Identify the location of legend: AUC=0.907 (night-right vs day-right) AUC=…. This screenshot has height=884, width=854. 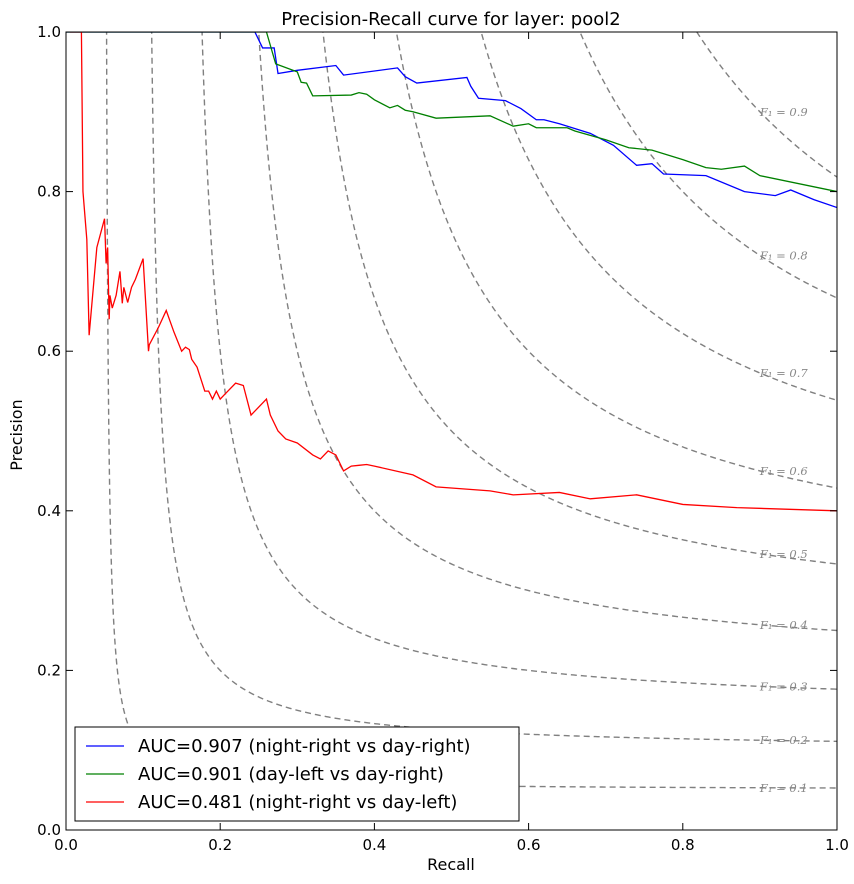
(297, 774).